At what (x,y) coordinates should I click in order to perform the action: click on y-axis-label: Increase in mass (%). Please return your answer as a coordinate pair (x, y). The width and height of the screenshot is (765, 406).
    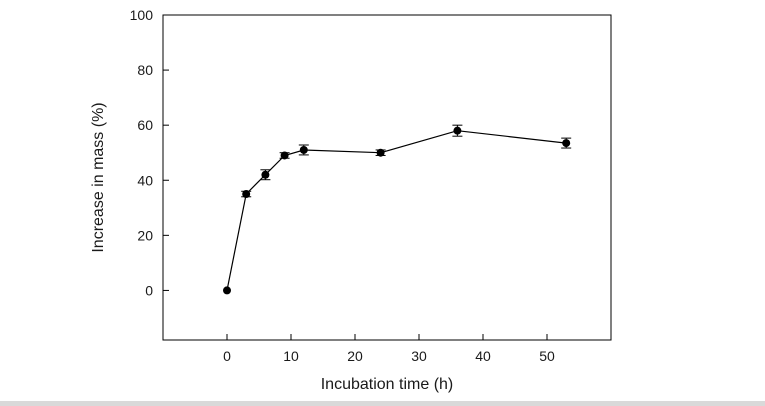
    Looking at the image, I should click on (98, 177).